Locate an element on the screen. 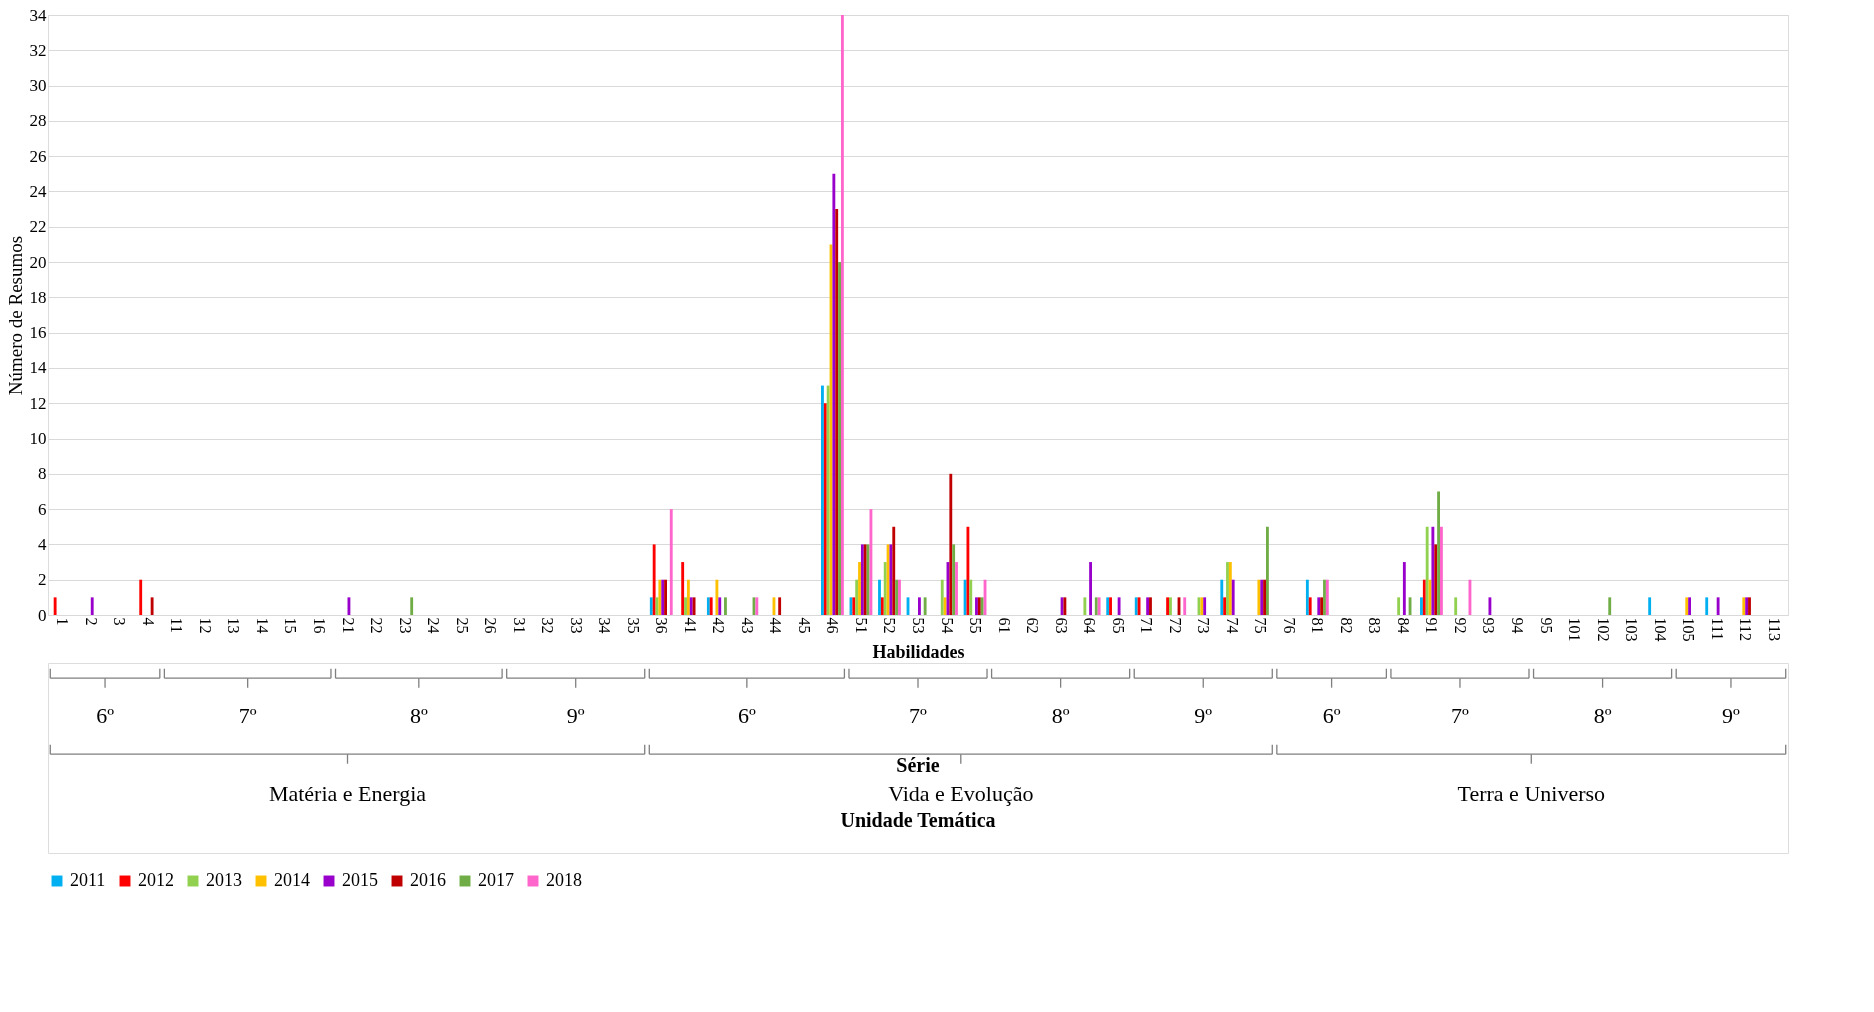  x-tick-label: 104 is located at coordinates (1660, 629).